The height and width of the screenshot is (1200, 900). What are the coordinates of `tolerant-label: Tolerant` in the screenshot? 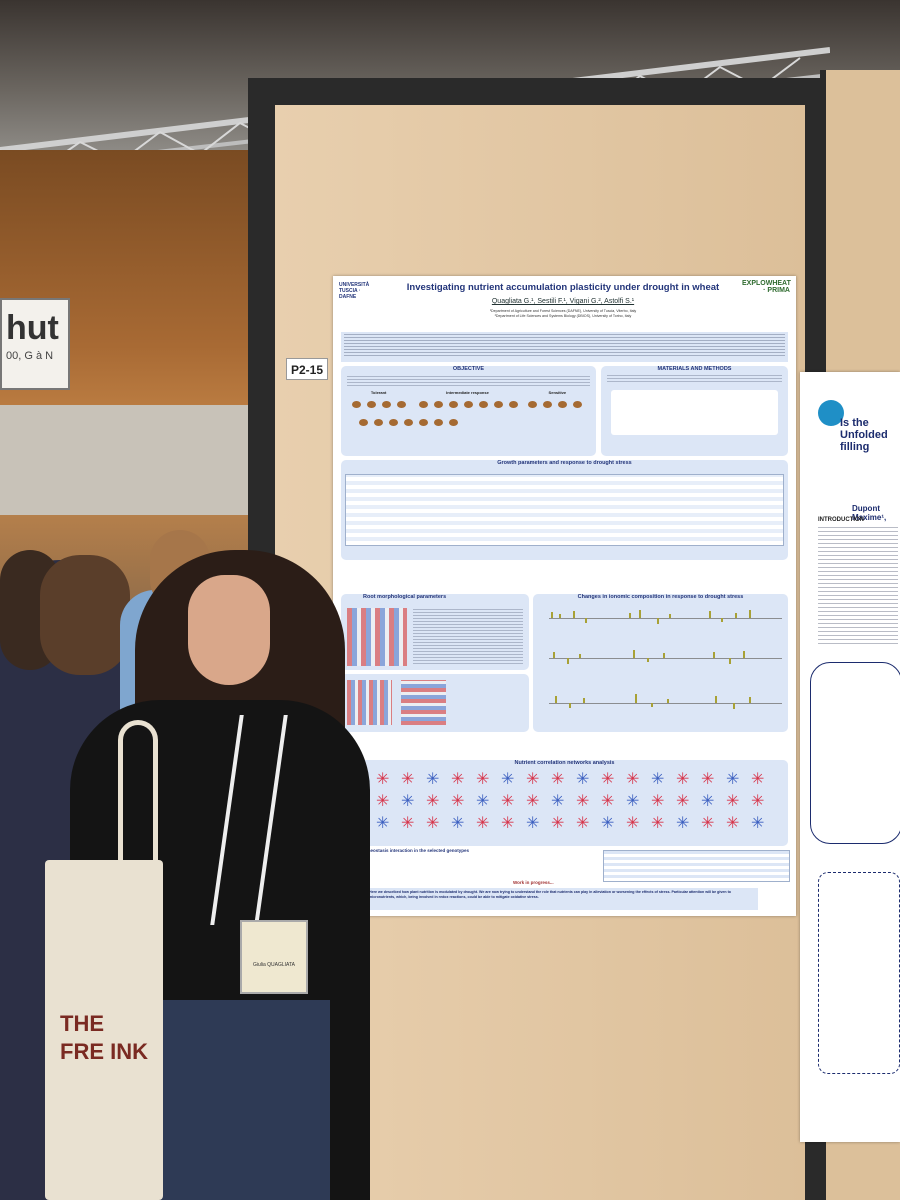 It's located at (378, 392).